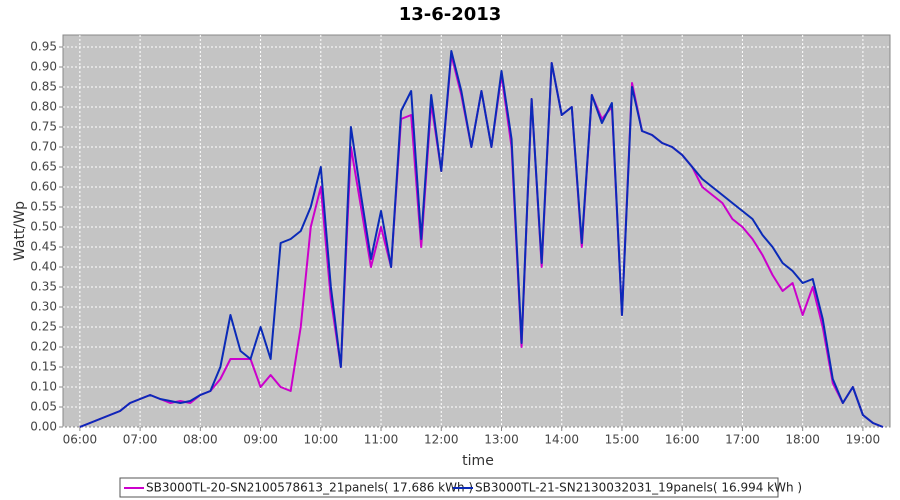 The width and height of the screenshot is (900, 500). I want to click on y-tick-label: 0.85, so click(43, 87).